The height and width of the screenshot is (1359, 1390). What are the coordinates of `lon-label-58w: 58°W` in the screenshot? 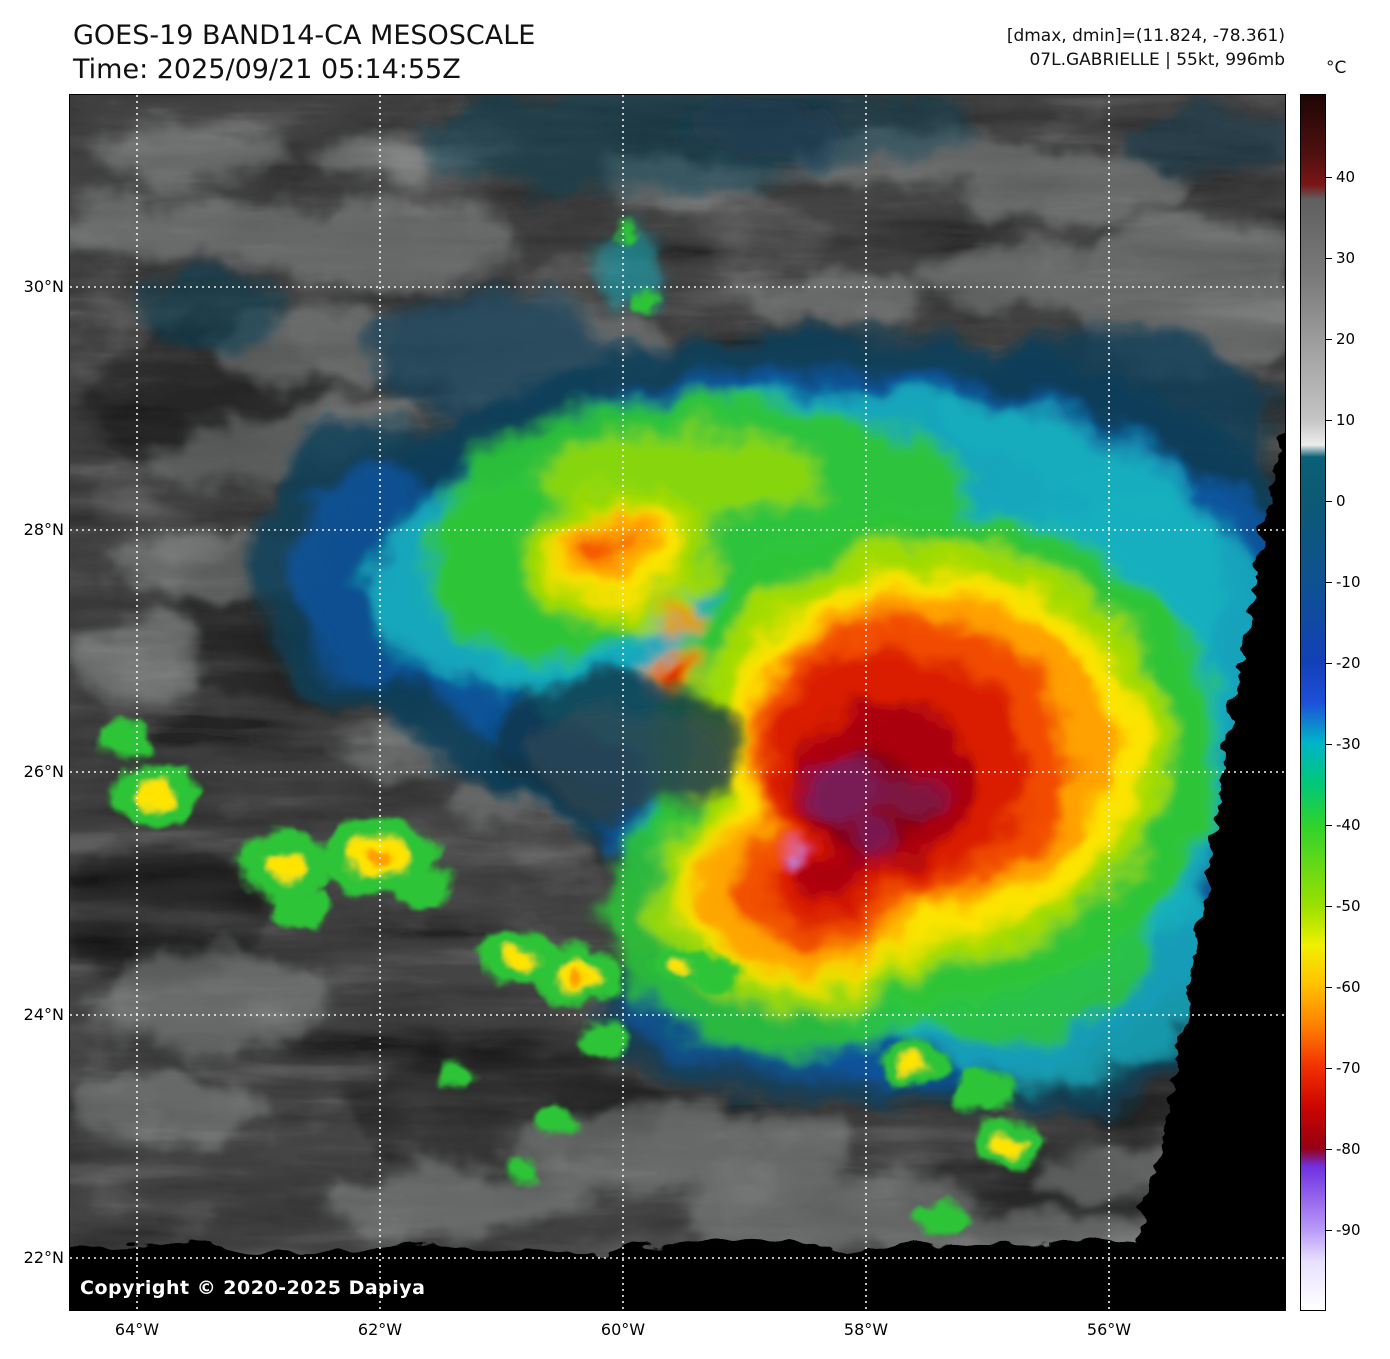 It's located at (866, 1329).